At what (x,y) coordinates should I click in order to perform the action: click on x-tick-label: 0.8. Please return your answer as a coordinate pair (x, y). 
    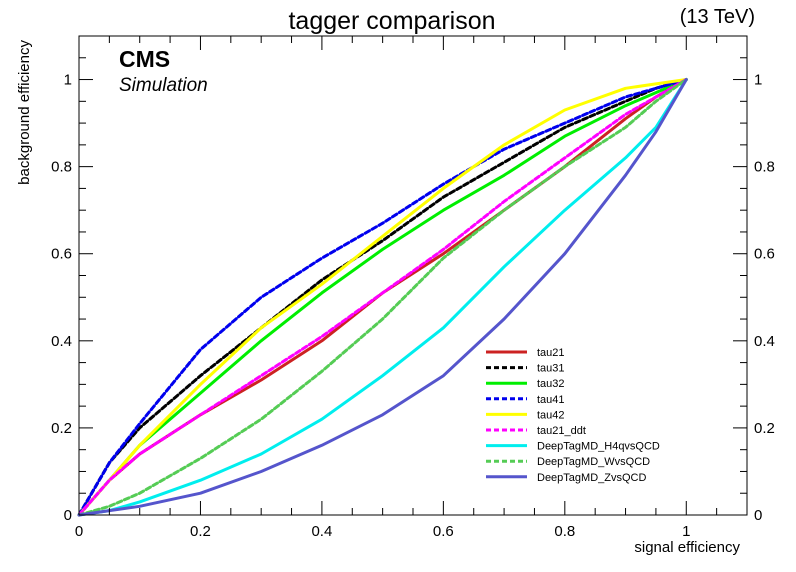
    Looking at the image, I should click on (564, 531).